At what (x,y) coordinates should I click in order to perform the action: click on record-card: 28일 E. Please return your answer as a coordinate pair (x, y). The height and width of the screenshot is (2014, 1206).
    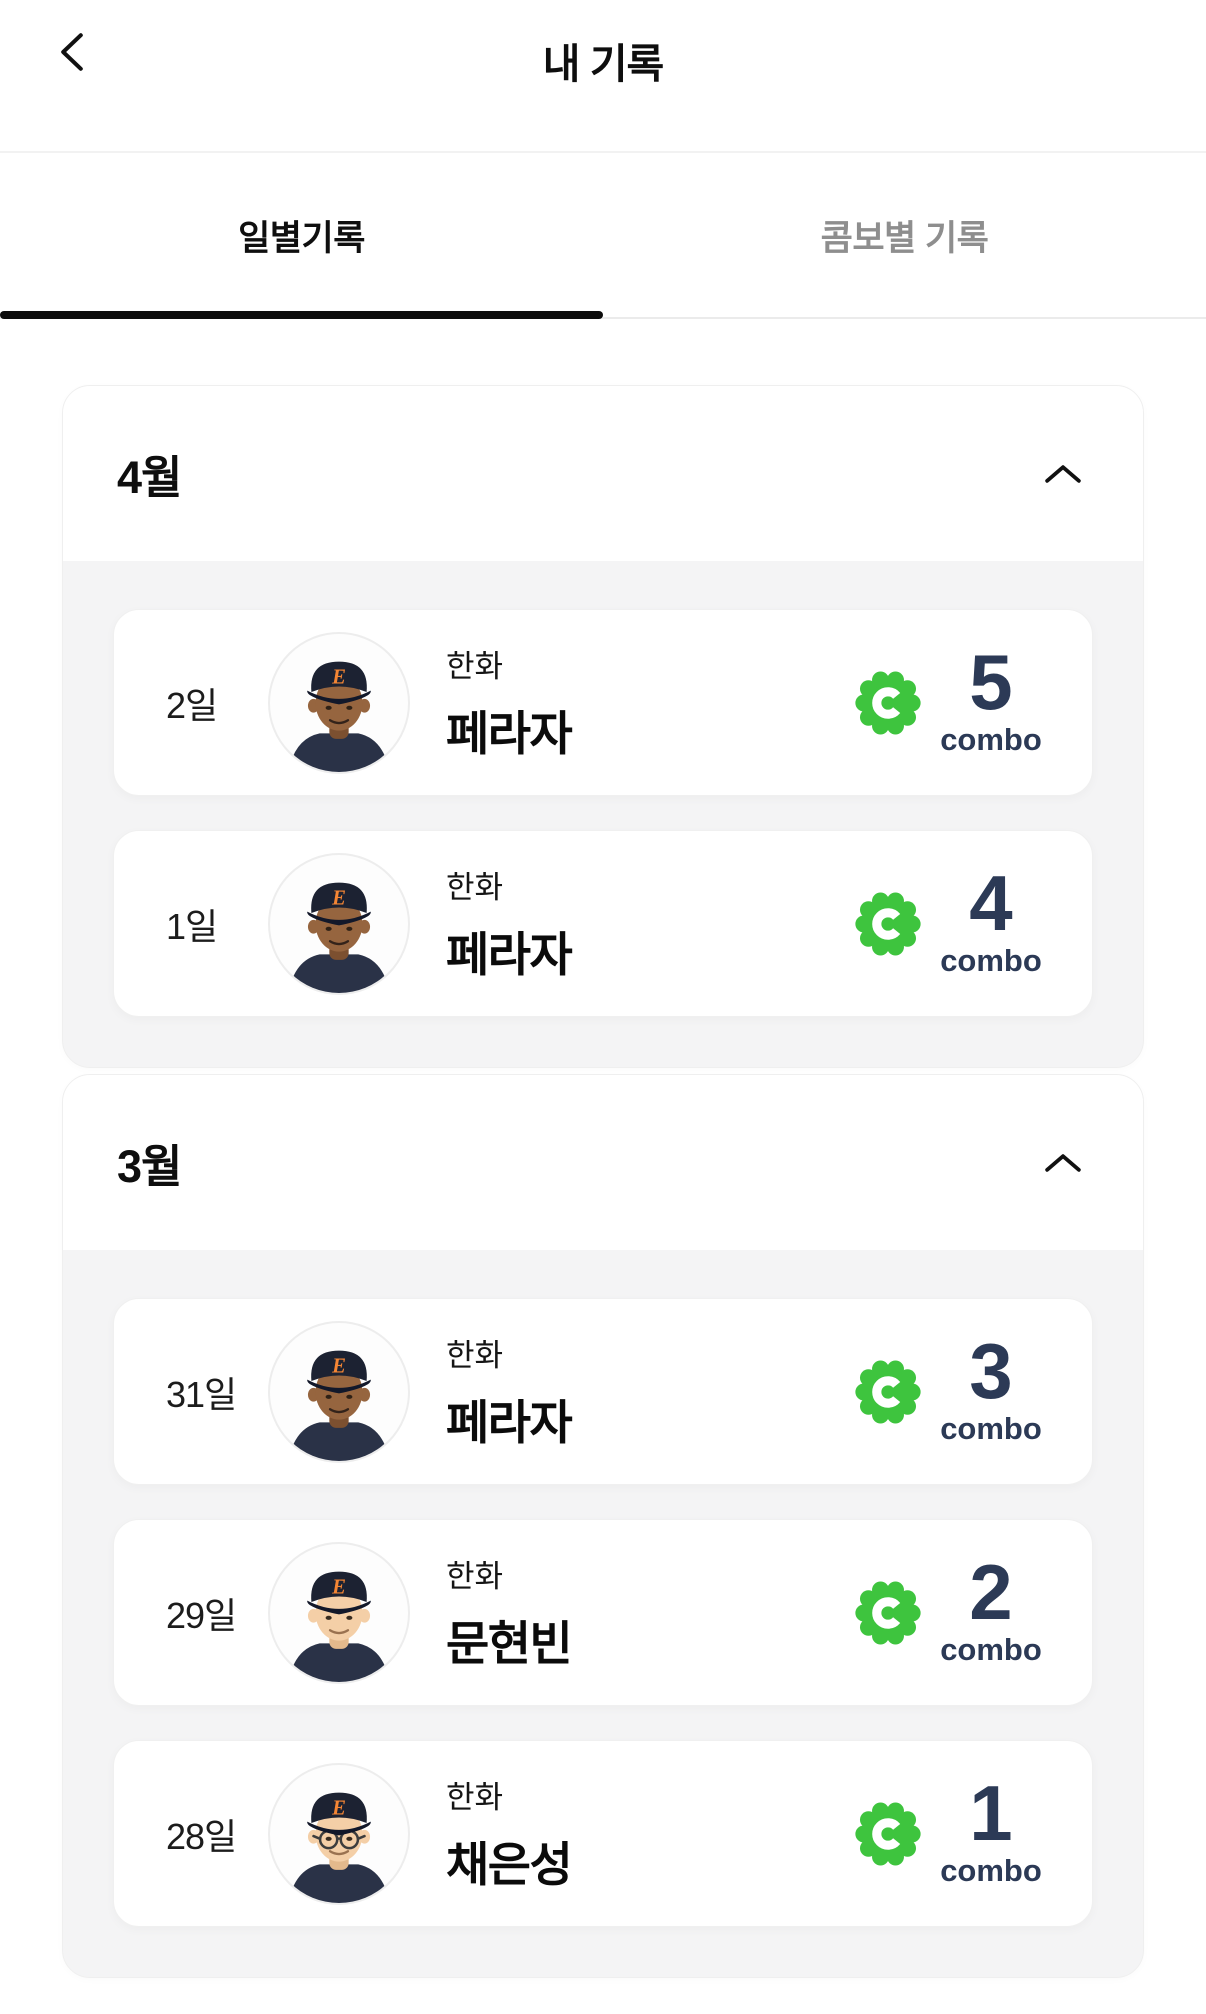
    Looking at the image, I should click on (603, 1833).